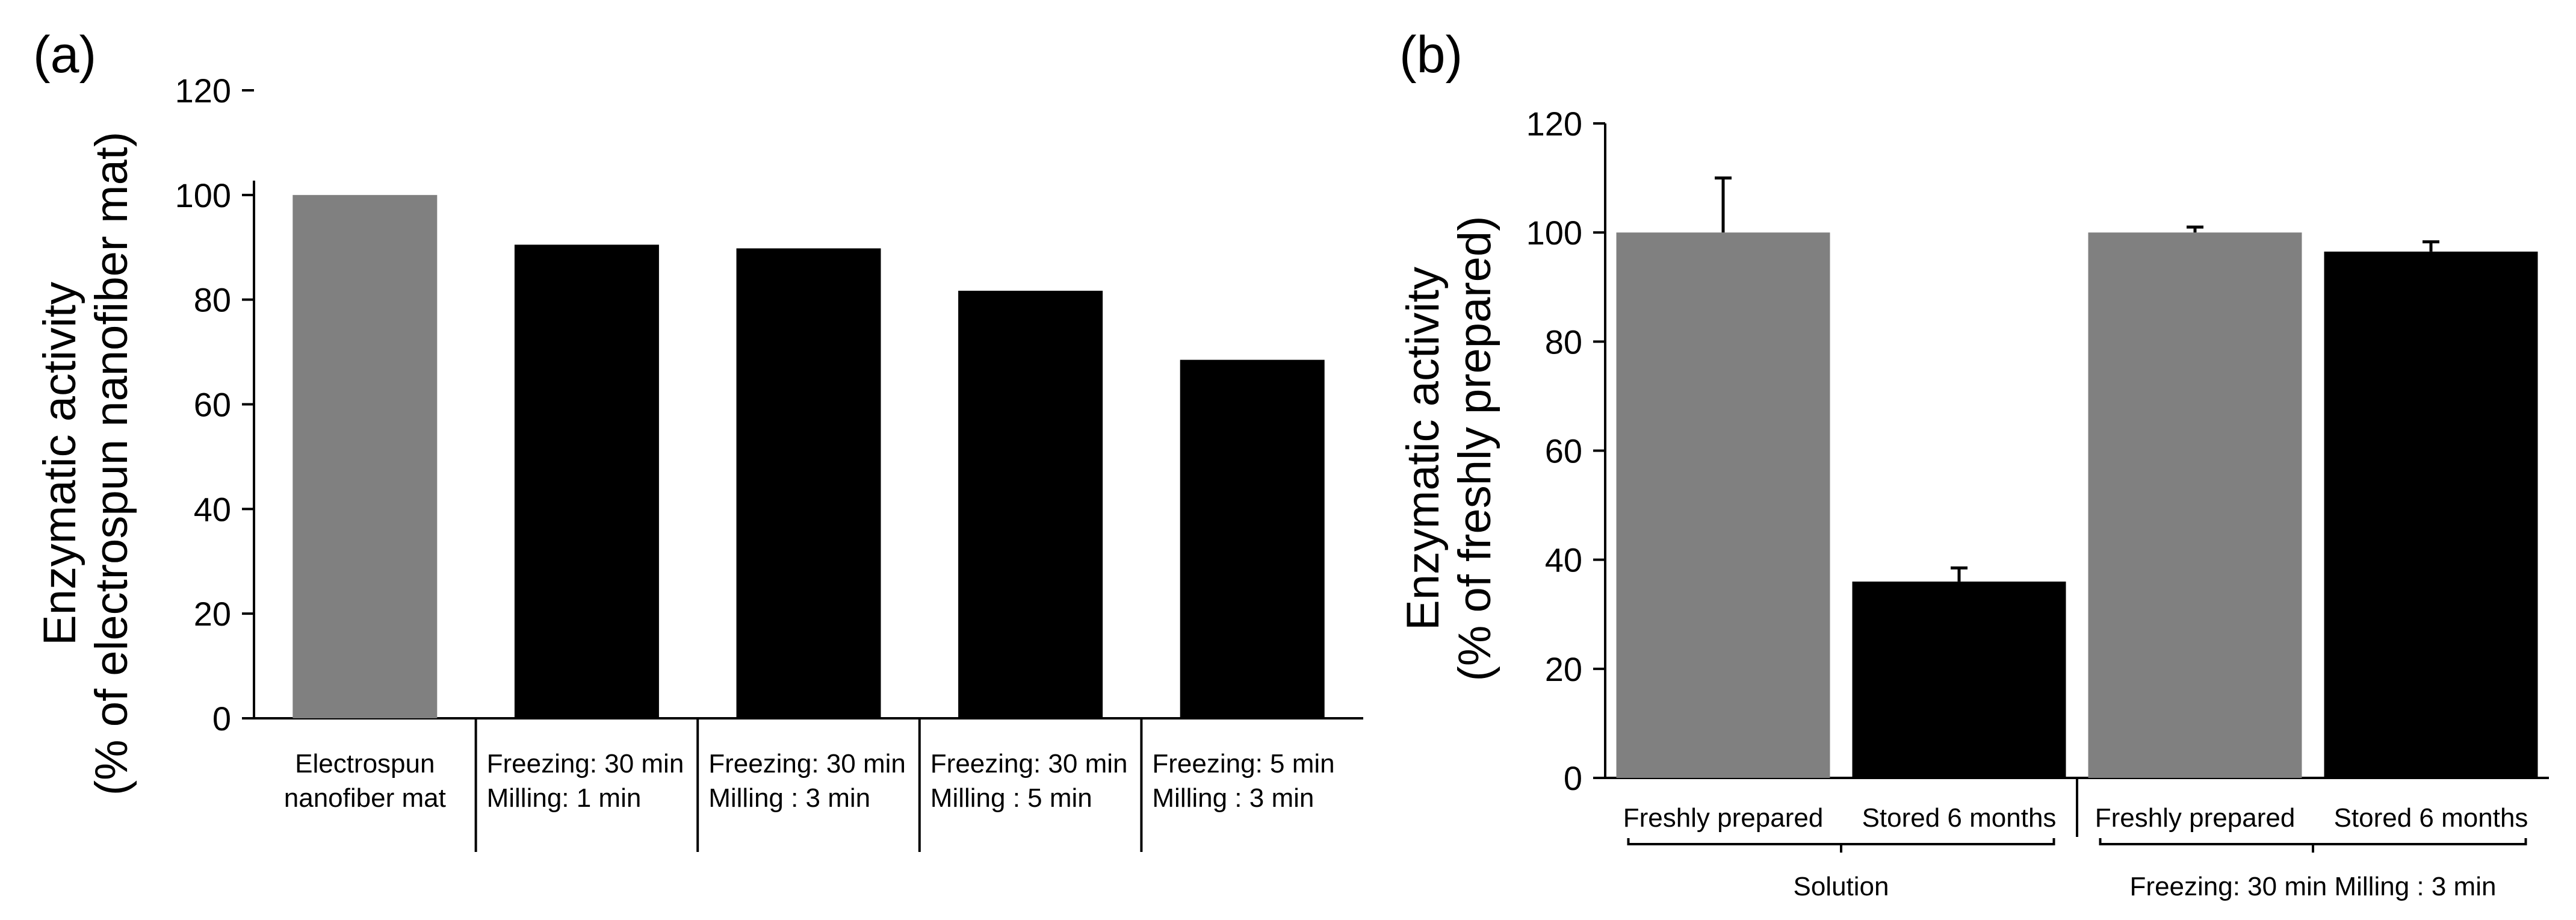 The width and height of the screenshot is (2576, 920). Describe the element at coordinates (64, 55) in the screenshot. I see `panel-a-label: (a)` at that location.